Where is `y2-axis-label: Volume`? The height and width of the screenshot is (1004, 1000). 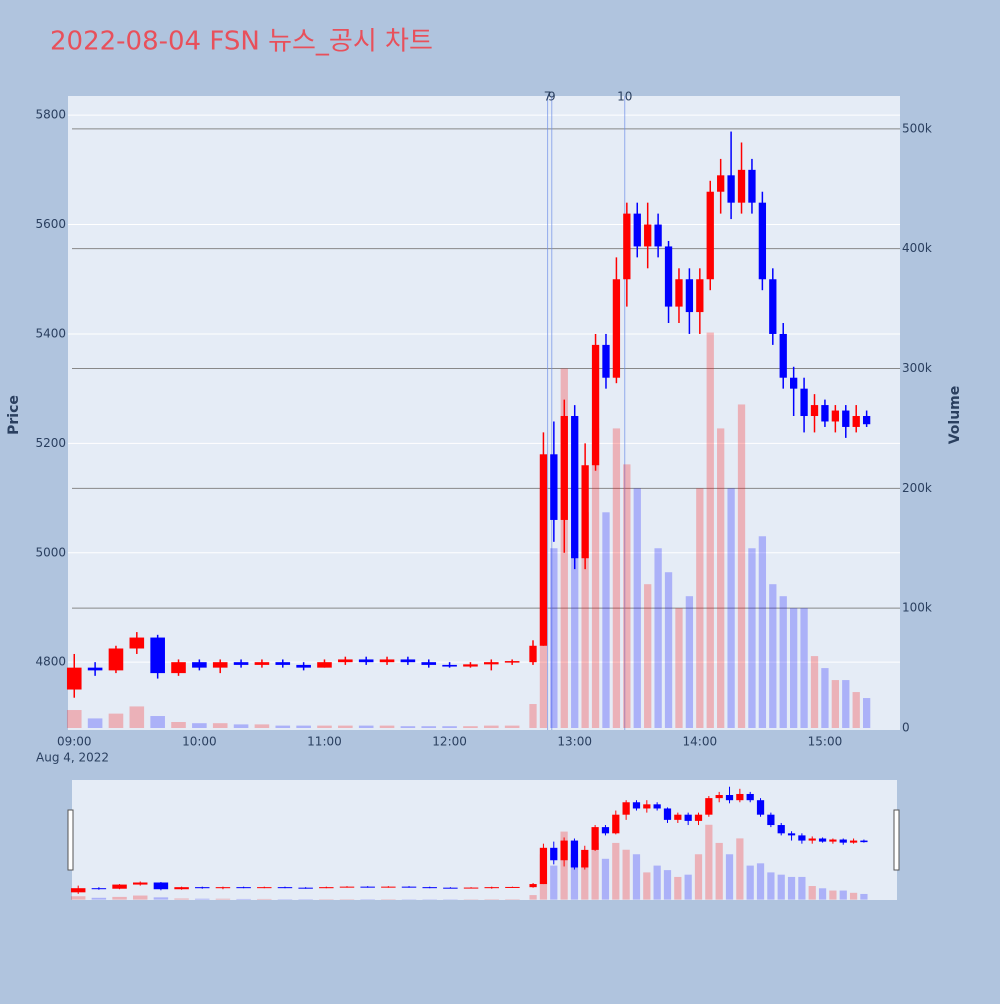
y2-axis-label: Volume is located at coordinates (955, 415).